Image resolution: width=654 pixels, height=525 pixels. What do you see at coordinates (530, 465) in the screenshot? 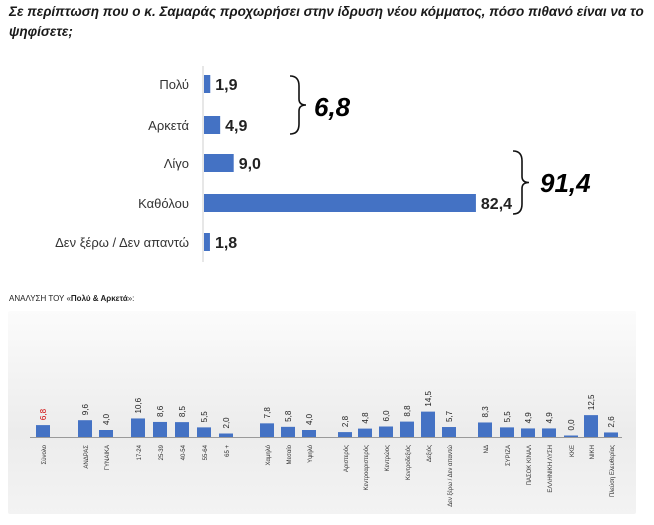
I see `category-label: ΠΑΣΟΚ ΚΙΝΑΛ` at bounding box center [530, 465].